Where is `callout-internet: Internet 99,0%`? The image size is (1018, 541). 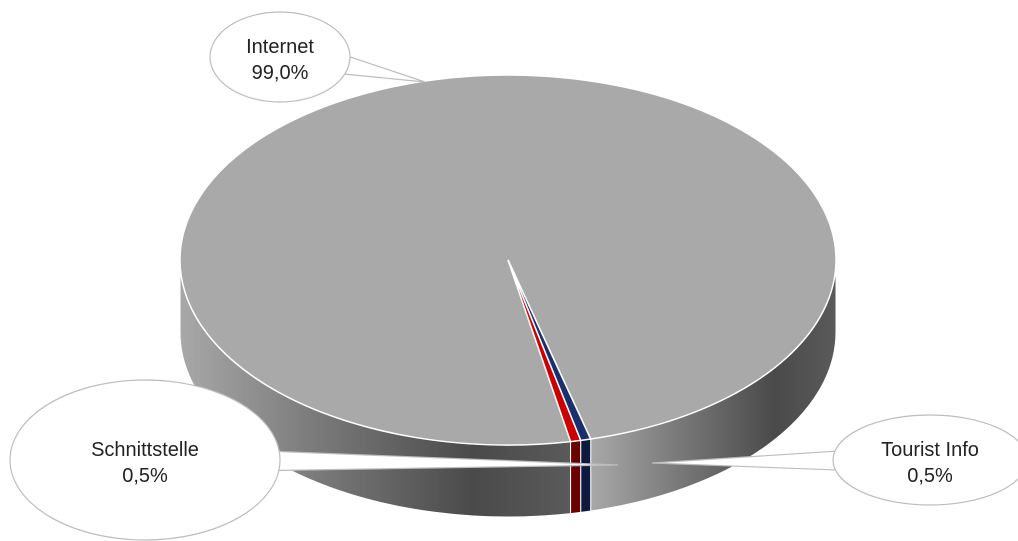 callout-internet: Internet 99,0% is located at coordinates (317, 57).